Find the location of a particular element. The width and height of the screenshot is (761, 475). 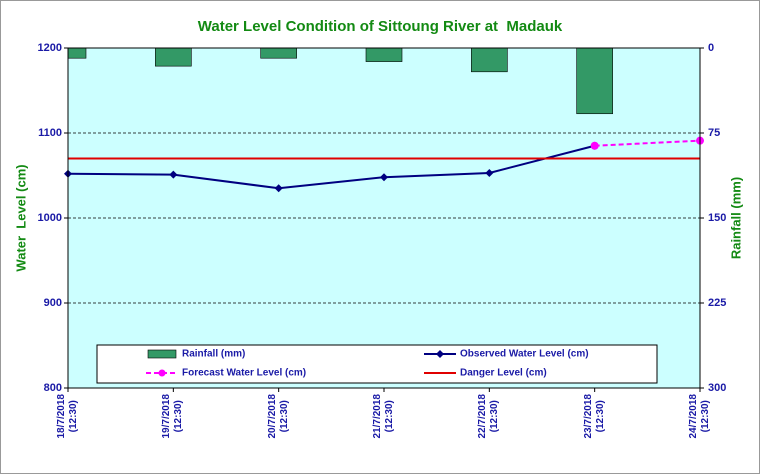

legend-label: Forecast Water Level (cm) is located at coordinates (244, 373).